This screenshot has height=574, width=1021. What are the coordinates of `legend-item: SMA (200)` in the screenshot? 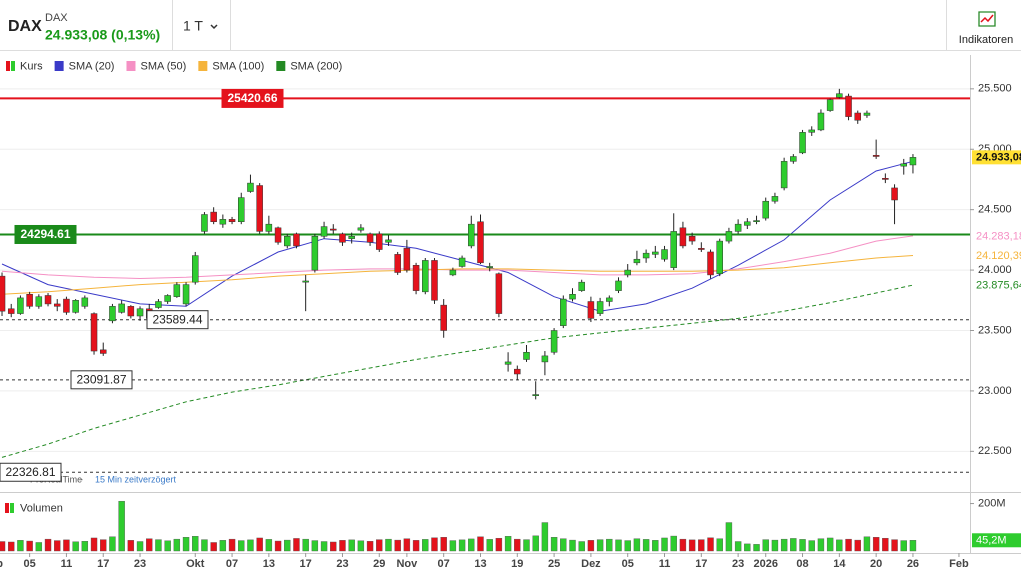 It's located at (309, 66).